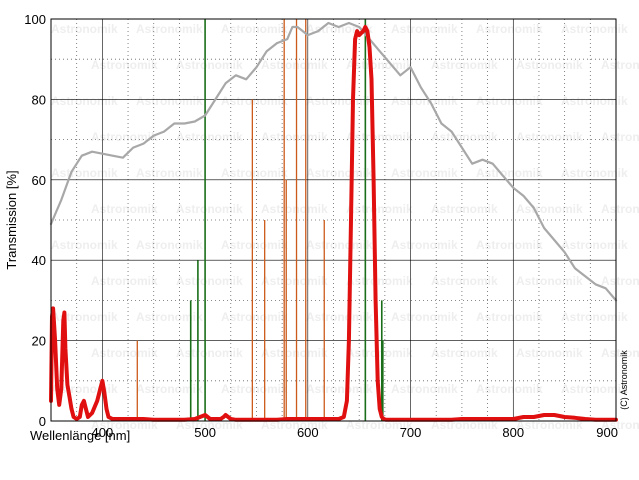 The width and height of the screenshot is (639, 480). What do you see at coordinates (355, 432) in the screenshot?
I see `x-tick-labels: 400 500 600 700 800 900` at bounding box center [355, 432].